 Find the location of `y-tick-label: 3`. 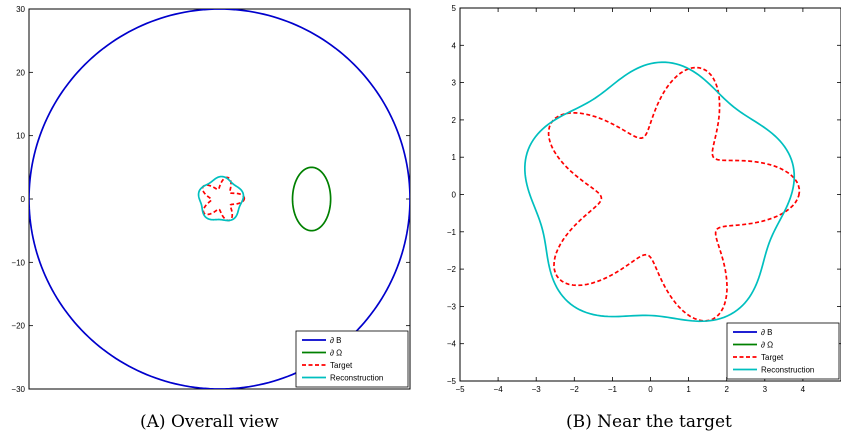

y-tick-label: 3 is located at coordinates (454, 83).